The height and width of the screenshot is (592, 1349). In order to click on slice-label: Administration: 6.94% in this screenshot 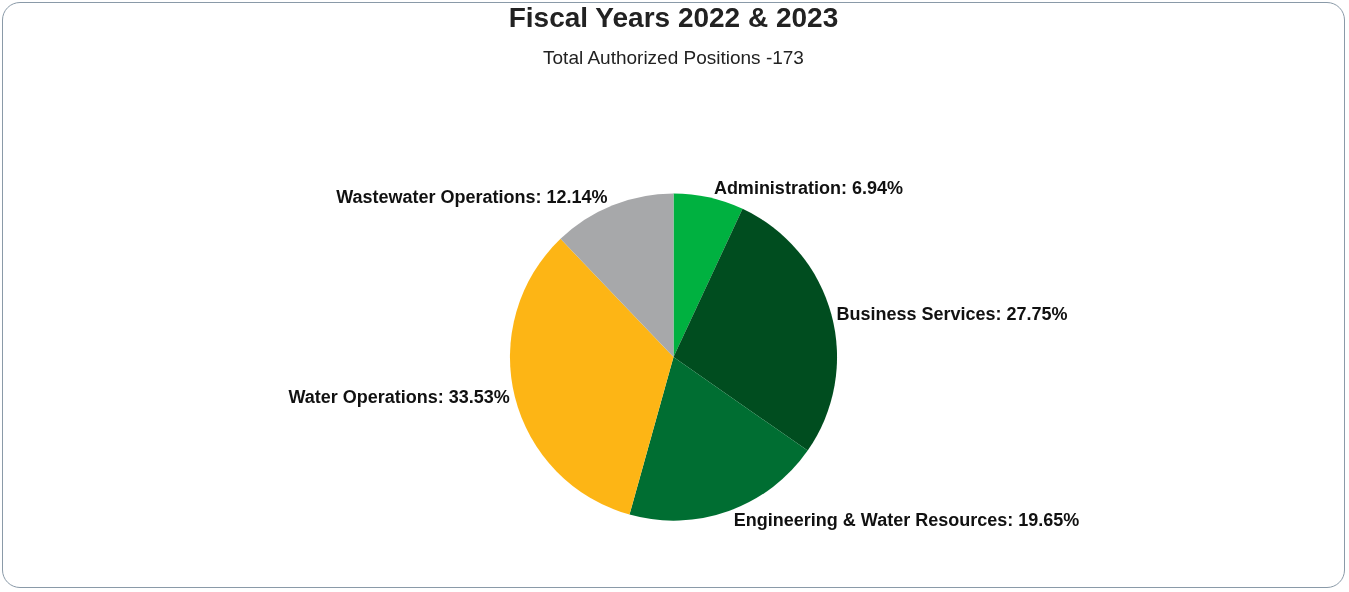, I will do `click(808, 187)`.